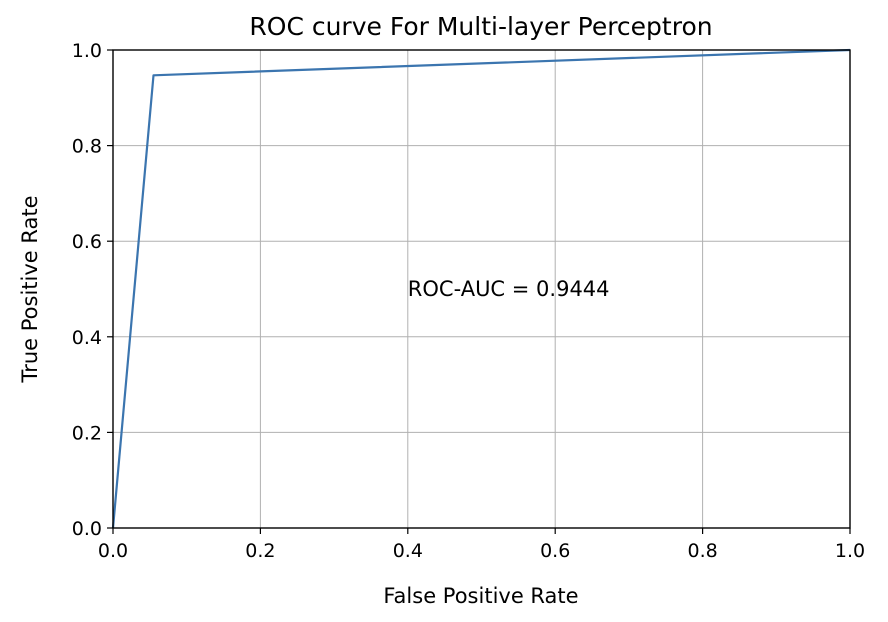 The height and width of the screenshot is (622, 888). Describe the element at coordinates (87, 338) in the screenshot. I see `y-tick-label: 0.4` at that location.